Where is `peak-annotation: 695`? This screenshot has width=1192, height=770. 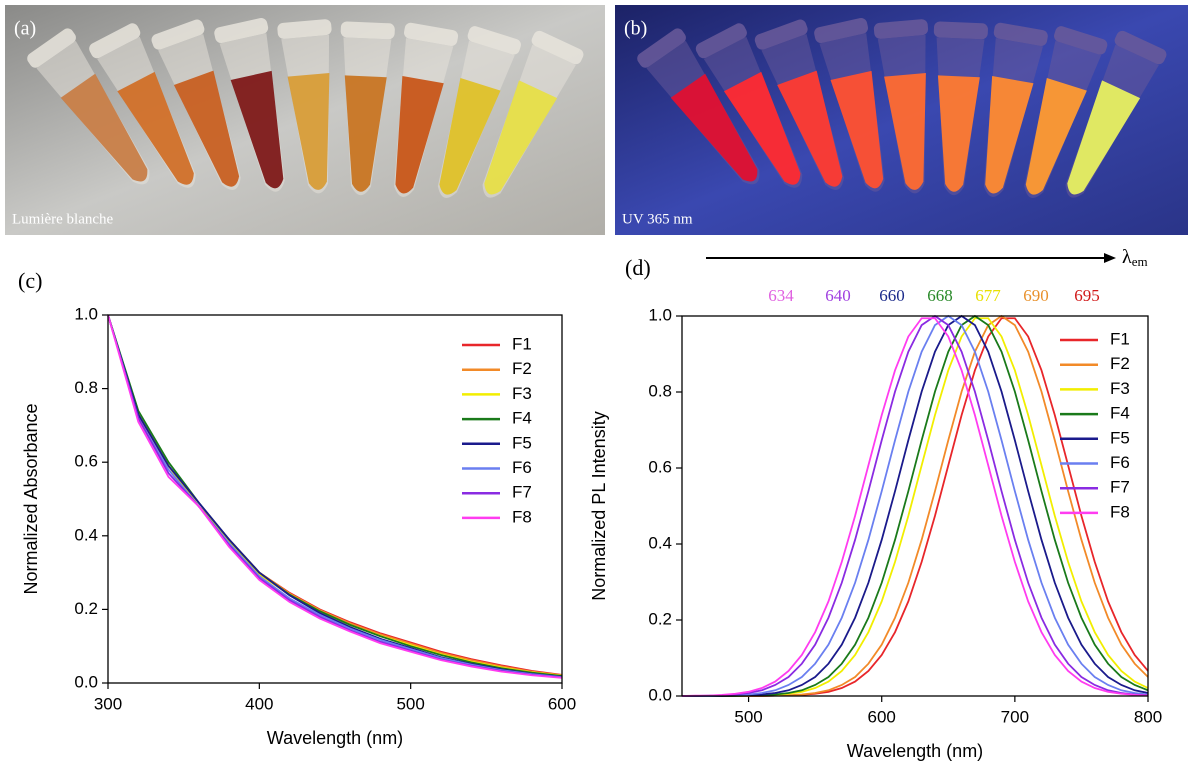
peak-annotation: 695 is located at coordinates (1087, 295).